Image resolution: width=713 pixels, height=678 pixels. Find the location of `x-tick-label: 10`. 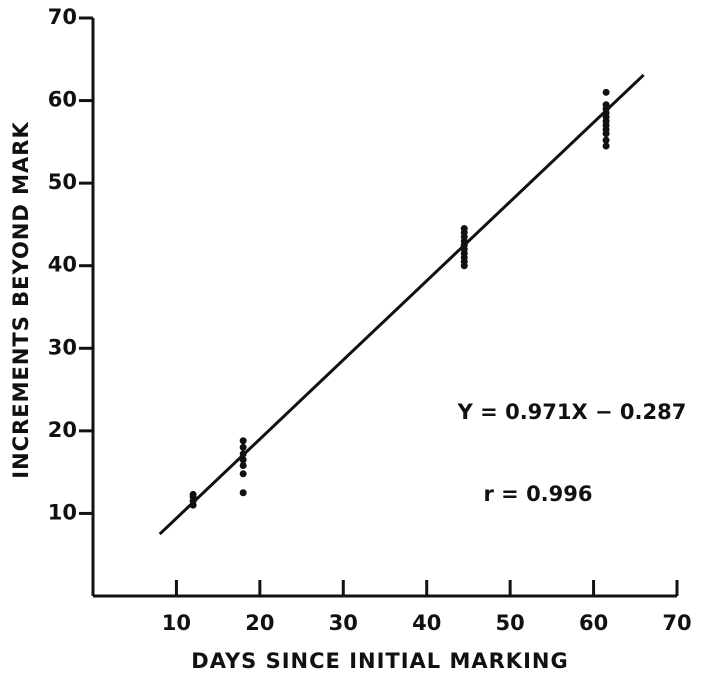

x-tick-label: 10 is located at coordinates (176, 623).